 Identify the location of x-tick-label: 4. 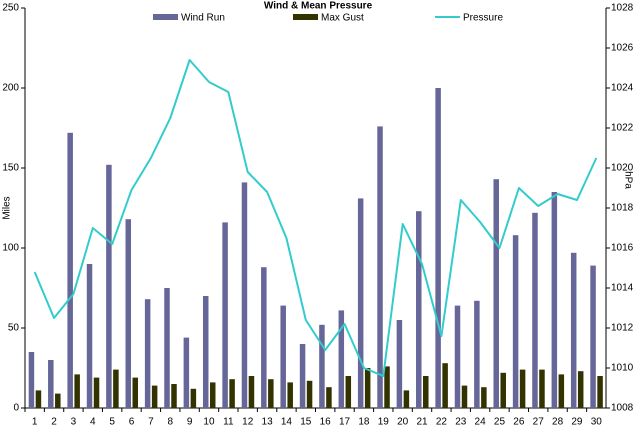
(93, 422).